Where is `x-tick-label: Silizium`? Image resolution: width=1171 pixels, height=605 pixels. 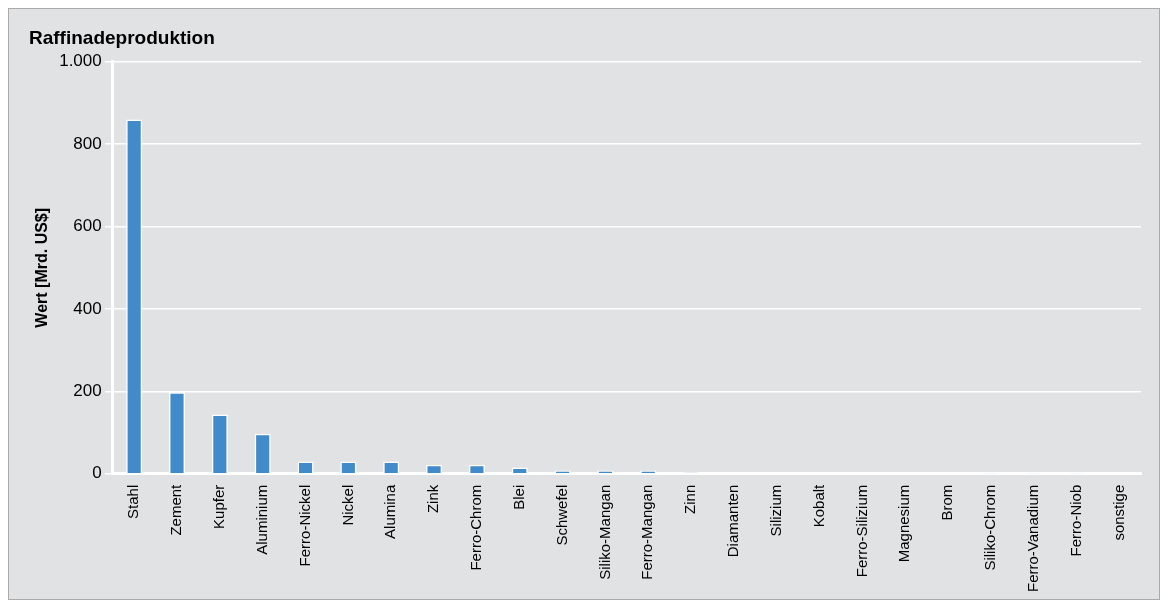 x-tick-label: Silizium is located at coordinates (775, 510).